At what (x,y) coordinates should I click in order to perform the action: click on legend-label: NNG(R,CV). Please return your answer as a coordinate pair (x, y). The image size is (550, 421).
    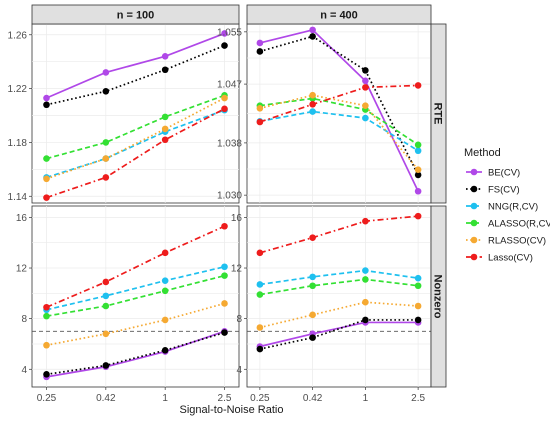
    Looking at the image, I should click on (513, 207).